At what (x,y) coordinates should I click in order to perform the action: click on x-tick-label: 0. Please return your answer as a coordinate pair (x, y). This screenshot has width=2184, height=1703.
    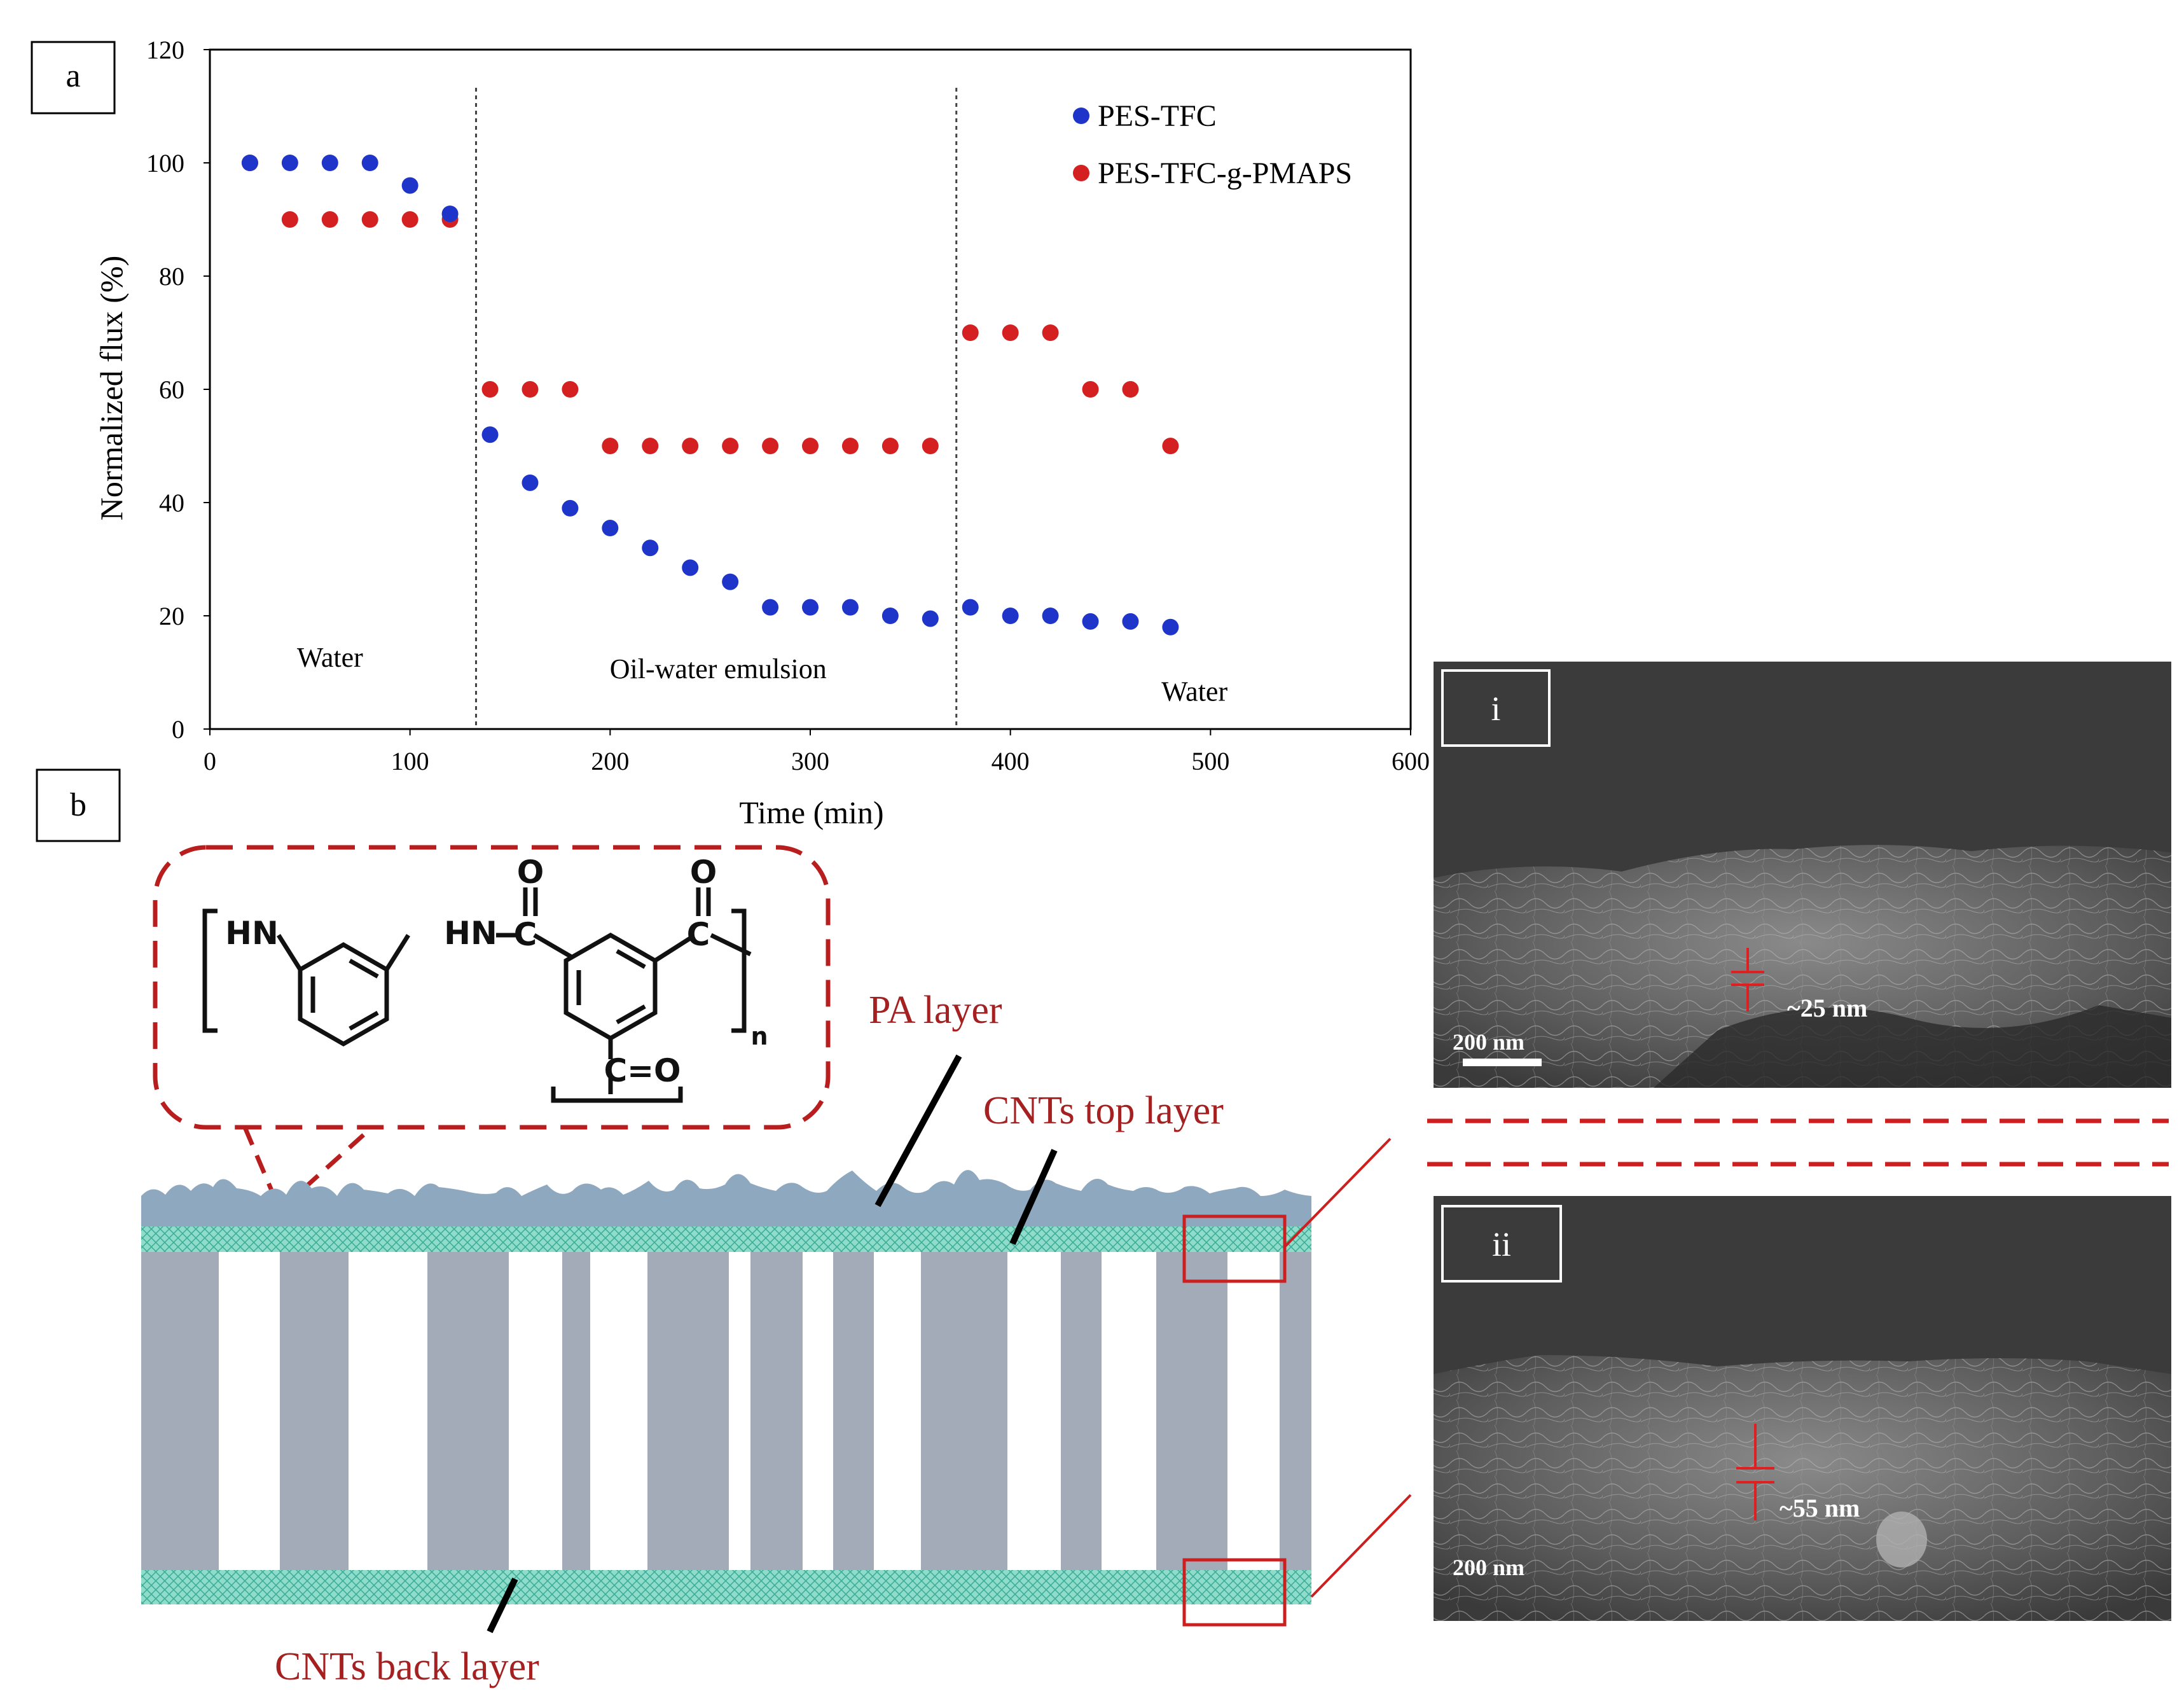
    Looking at the image, I should click on (210, 761).